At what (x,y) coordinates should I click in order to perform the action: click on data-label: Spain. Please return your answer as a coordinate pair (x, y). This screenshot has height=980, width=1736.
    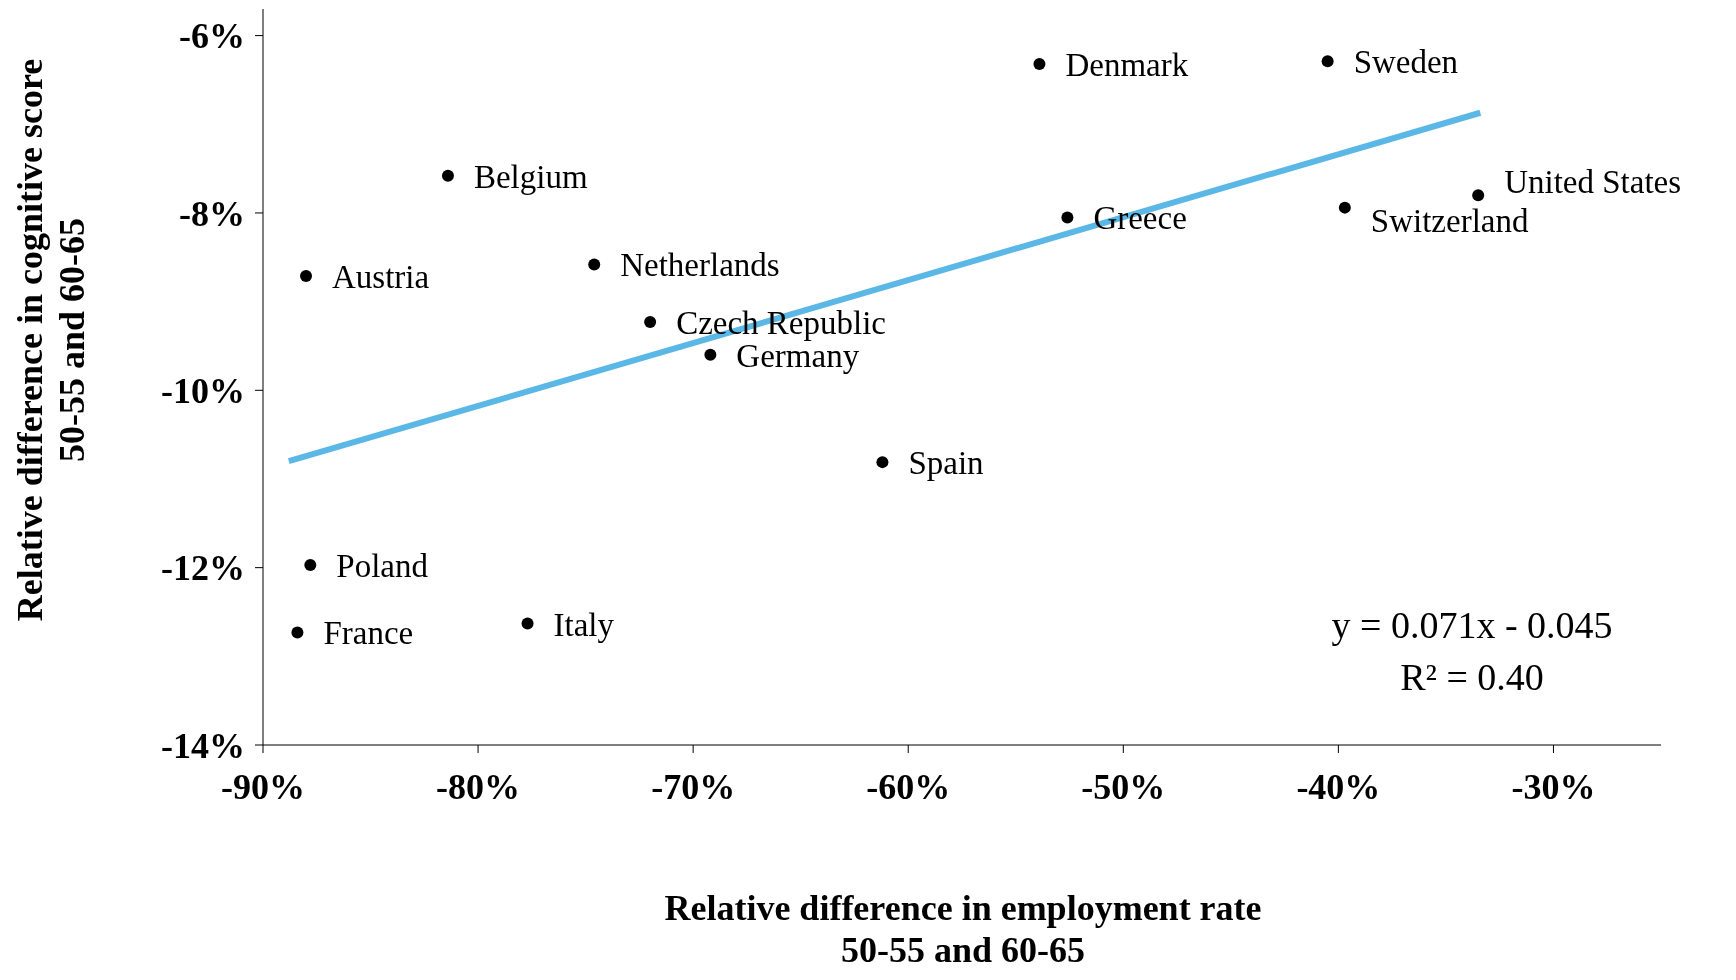
    Looking at the image, I should click on (946, 463).